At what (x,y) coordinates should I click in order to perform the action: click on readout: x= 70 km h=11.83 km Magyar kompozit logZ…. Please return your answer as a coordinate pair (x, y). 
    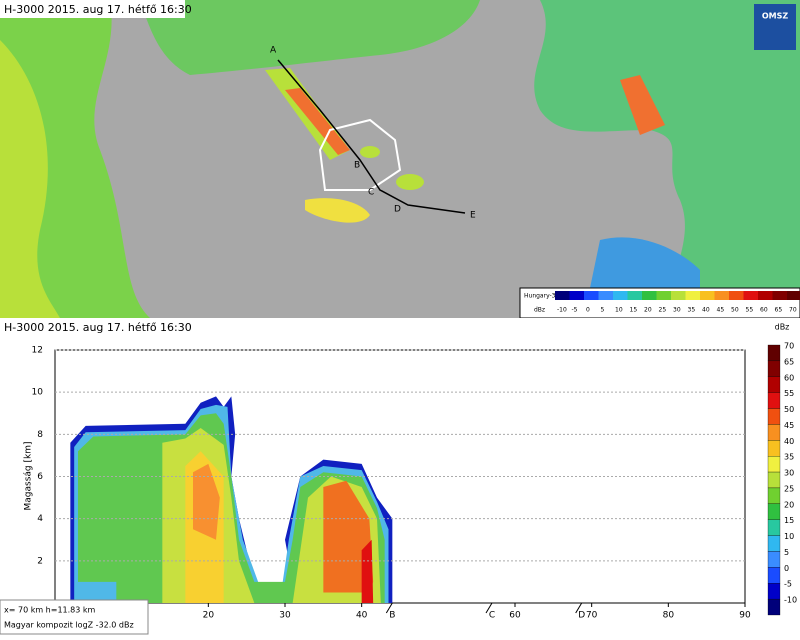
    Looking at the image, I should click on (74, 617).